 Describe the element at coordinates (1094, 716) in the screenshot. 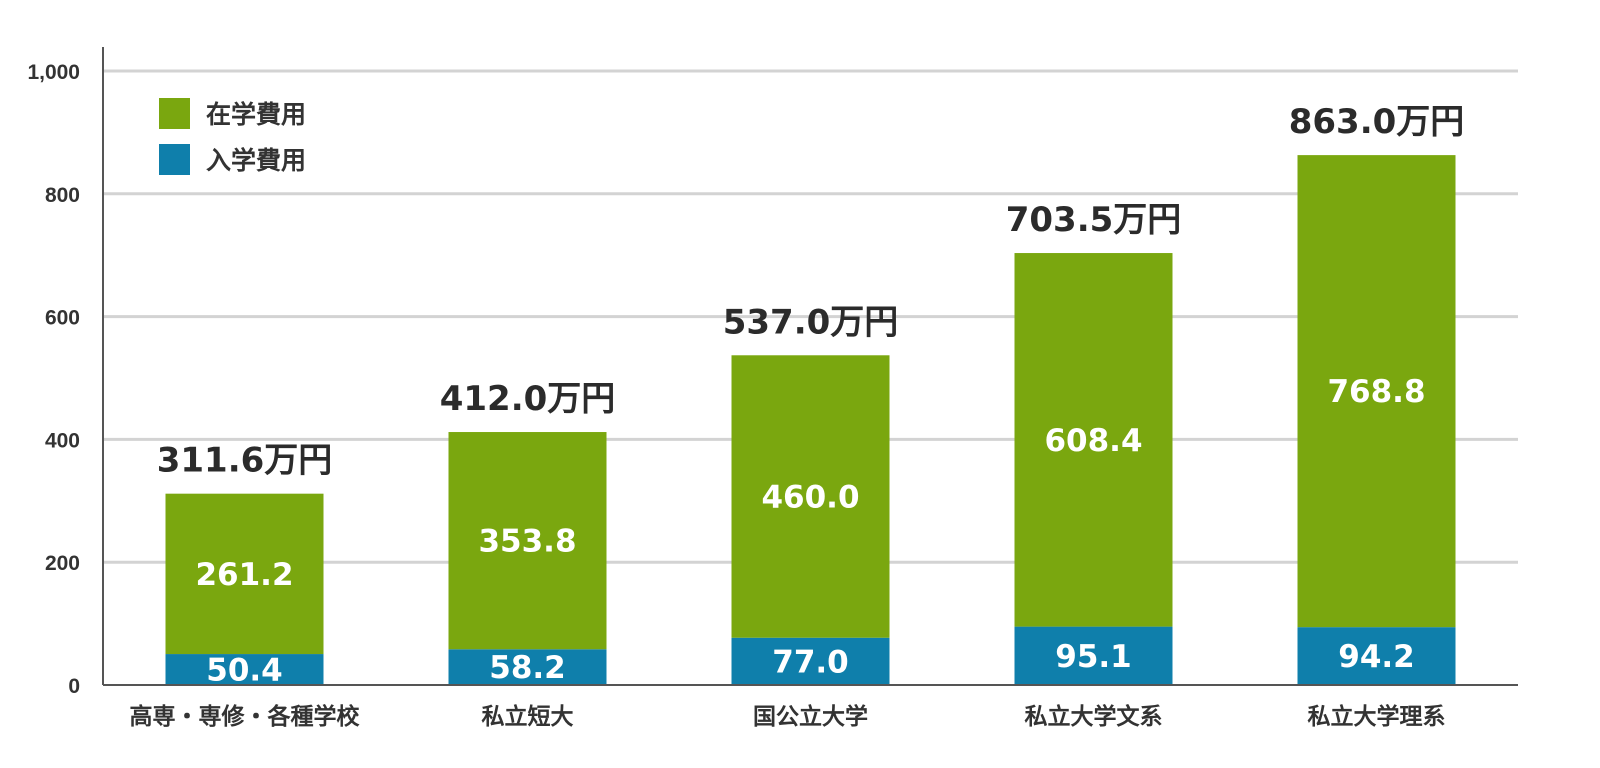

I see `x-tick-label: 私立大学文系` at that location.